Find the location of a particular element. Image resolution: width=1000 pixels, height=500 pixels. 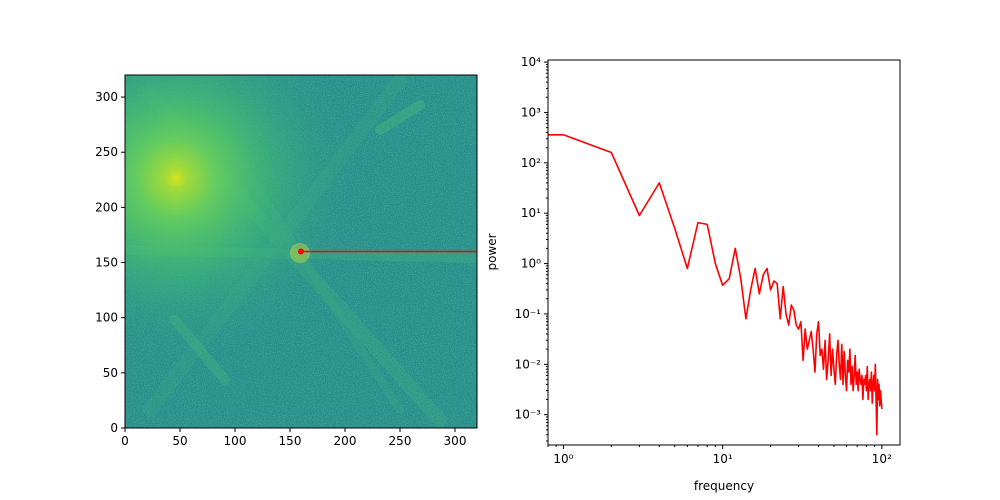

y-tick-label: 10³ is located at coordinates (531, 112).